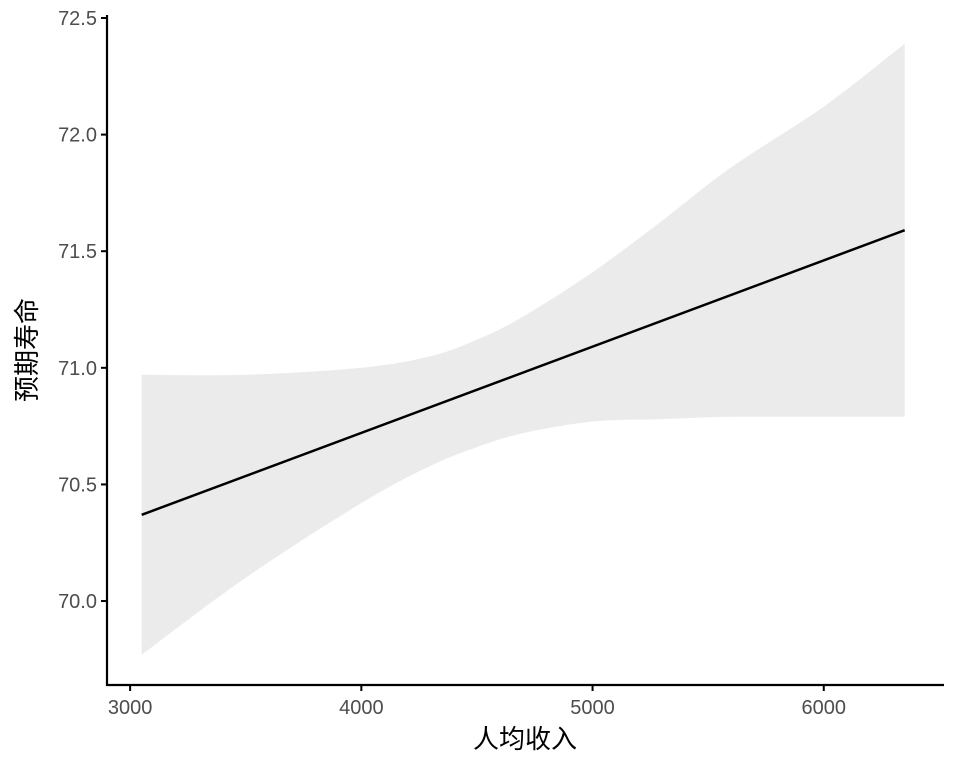 Image resolution: width=960 pixels, height=768 pixels. Describe the element at coordinates (28, 350) in the screenshot. I see `y-axis-title: 预期寿命` at that location.